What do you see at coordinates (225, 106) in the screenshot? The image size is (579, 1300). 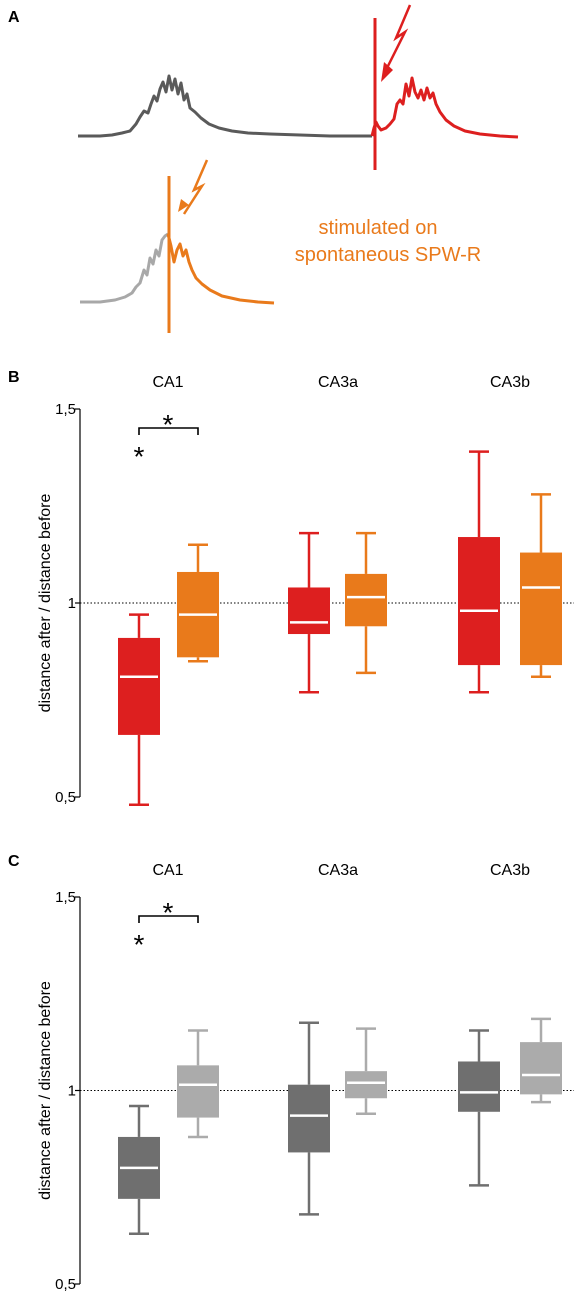 I see `spontaneous-trace` at bounding box center [225, 106].